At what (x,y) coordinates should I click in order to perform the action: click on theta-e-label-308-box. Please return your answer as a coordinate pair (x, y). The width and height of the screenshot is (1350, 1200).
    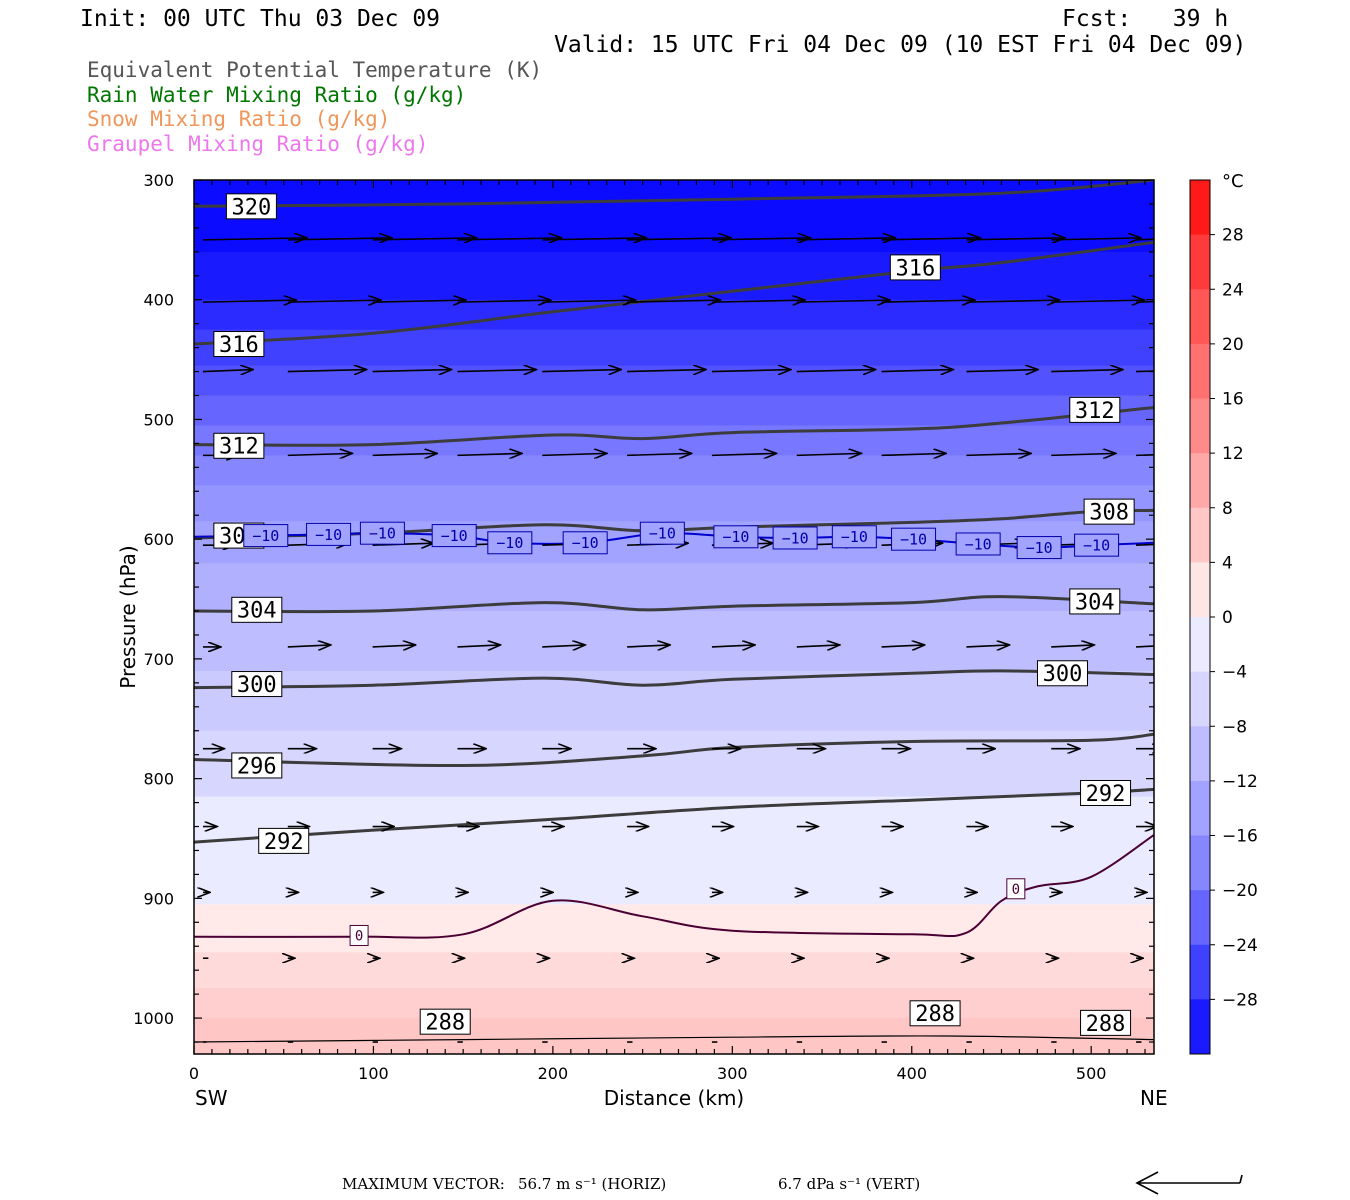
    Looking at the image, I should click on (1109, 511).